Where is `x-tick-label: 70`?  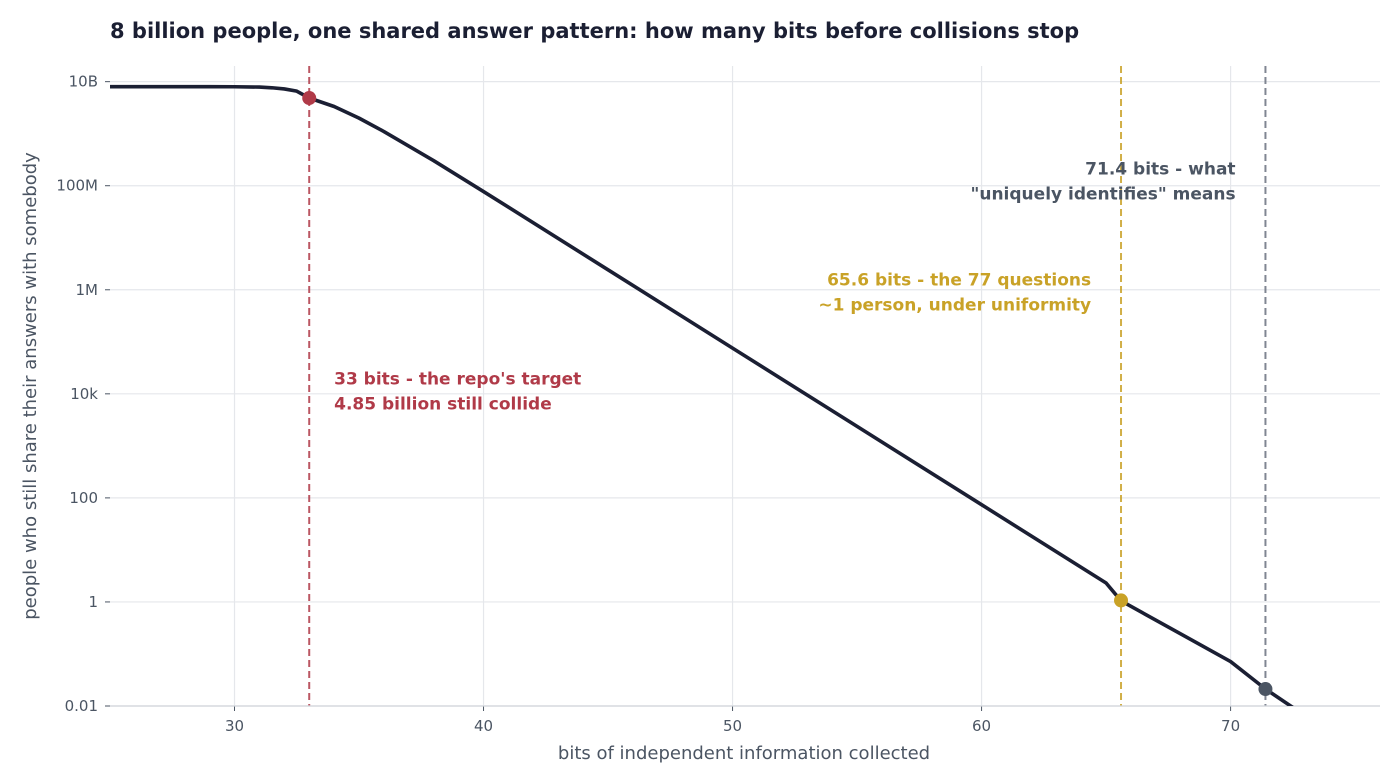
x-tick-label: 70 is located at coordinates (1230, 726).